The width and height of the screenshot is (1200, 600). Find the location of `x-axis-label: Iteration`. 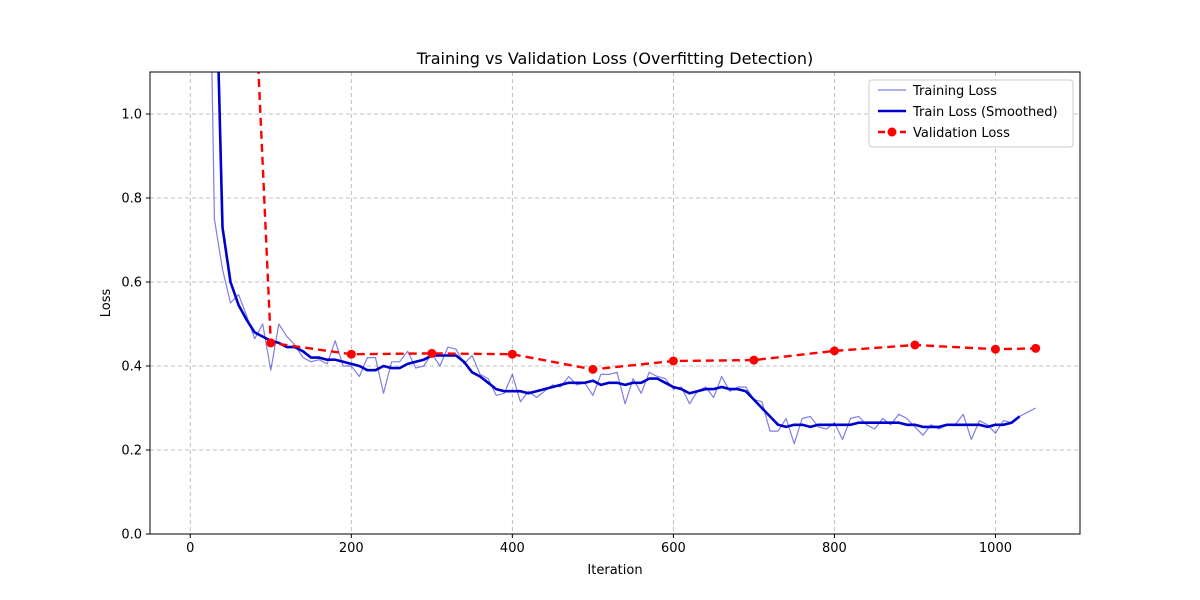

x-axis-label: Iteration is located at coordinates (614, 570).